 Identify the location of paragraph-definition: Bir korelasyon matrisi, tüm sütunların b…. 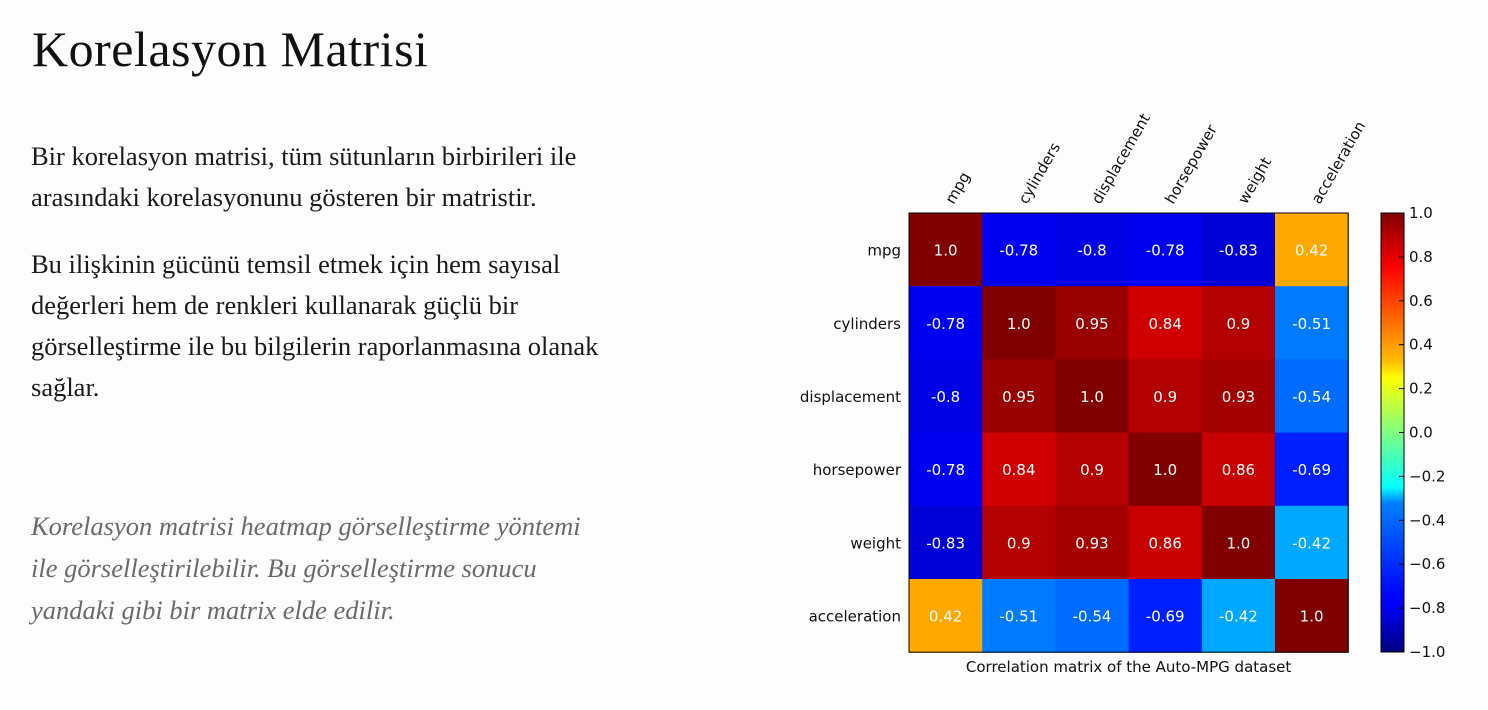
(391, 177).